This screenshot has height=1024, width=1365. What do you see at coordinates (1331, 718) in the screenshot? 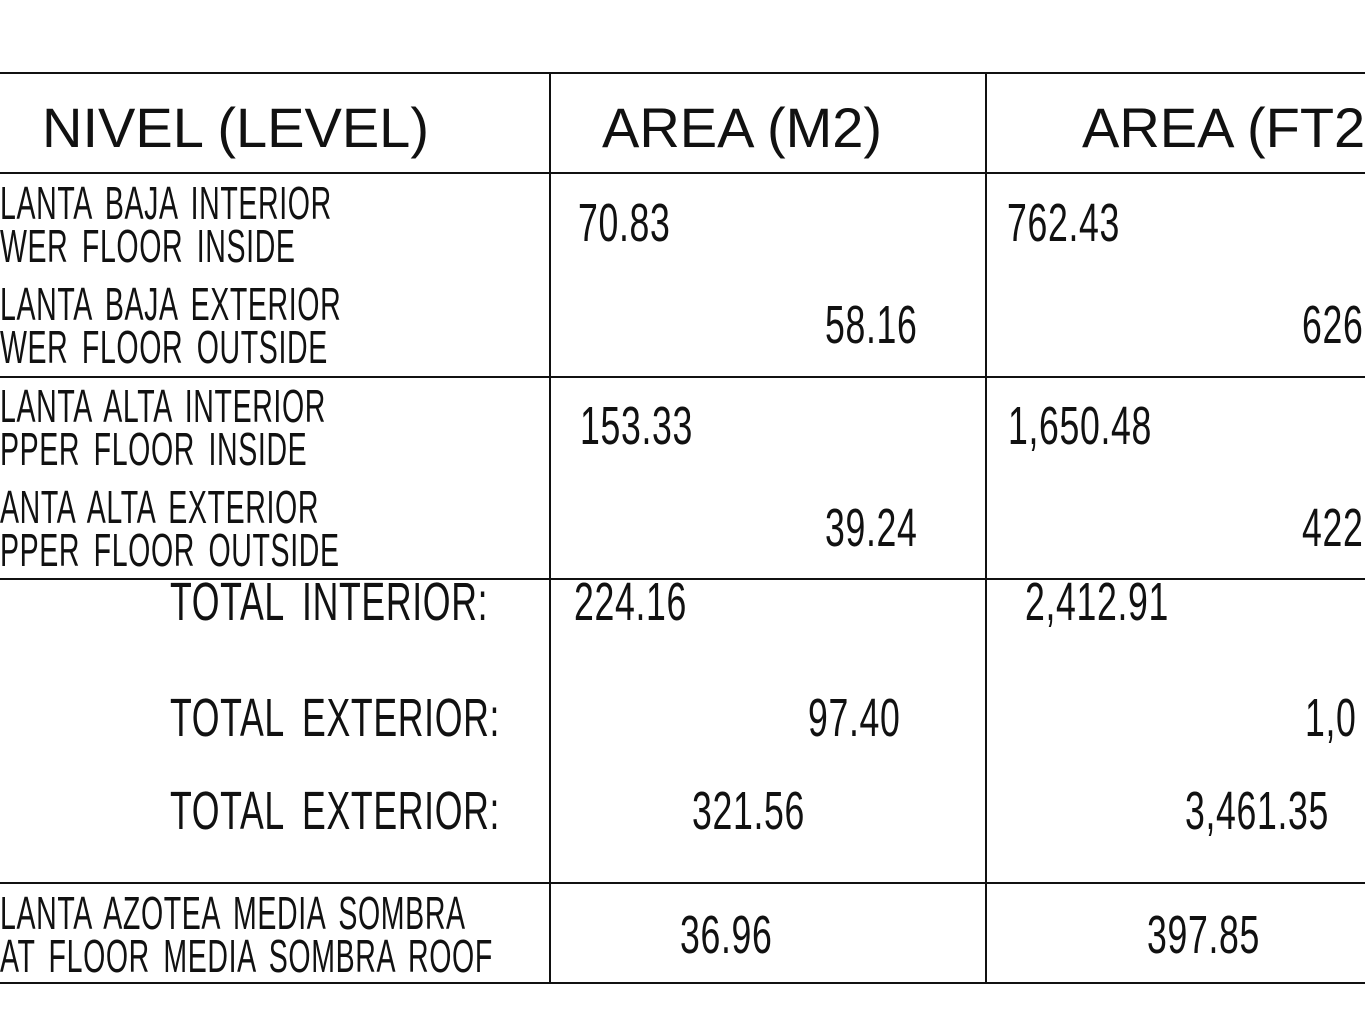
I see `total-ft2: 1,0` at bounding box center [1331, 718].